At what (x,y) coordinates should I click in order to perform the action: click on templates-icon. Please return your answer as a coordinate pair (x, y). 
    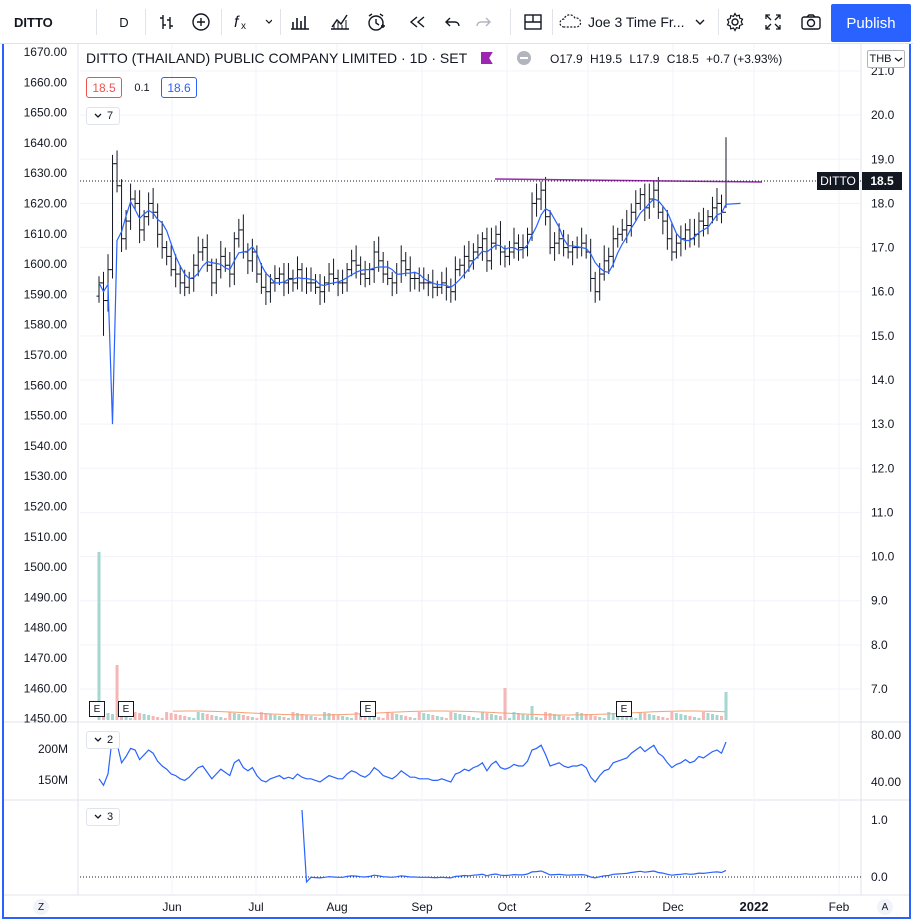
    Looking at the image, I should click on (340, 22).